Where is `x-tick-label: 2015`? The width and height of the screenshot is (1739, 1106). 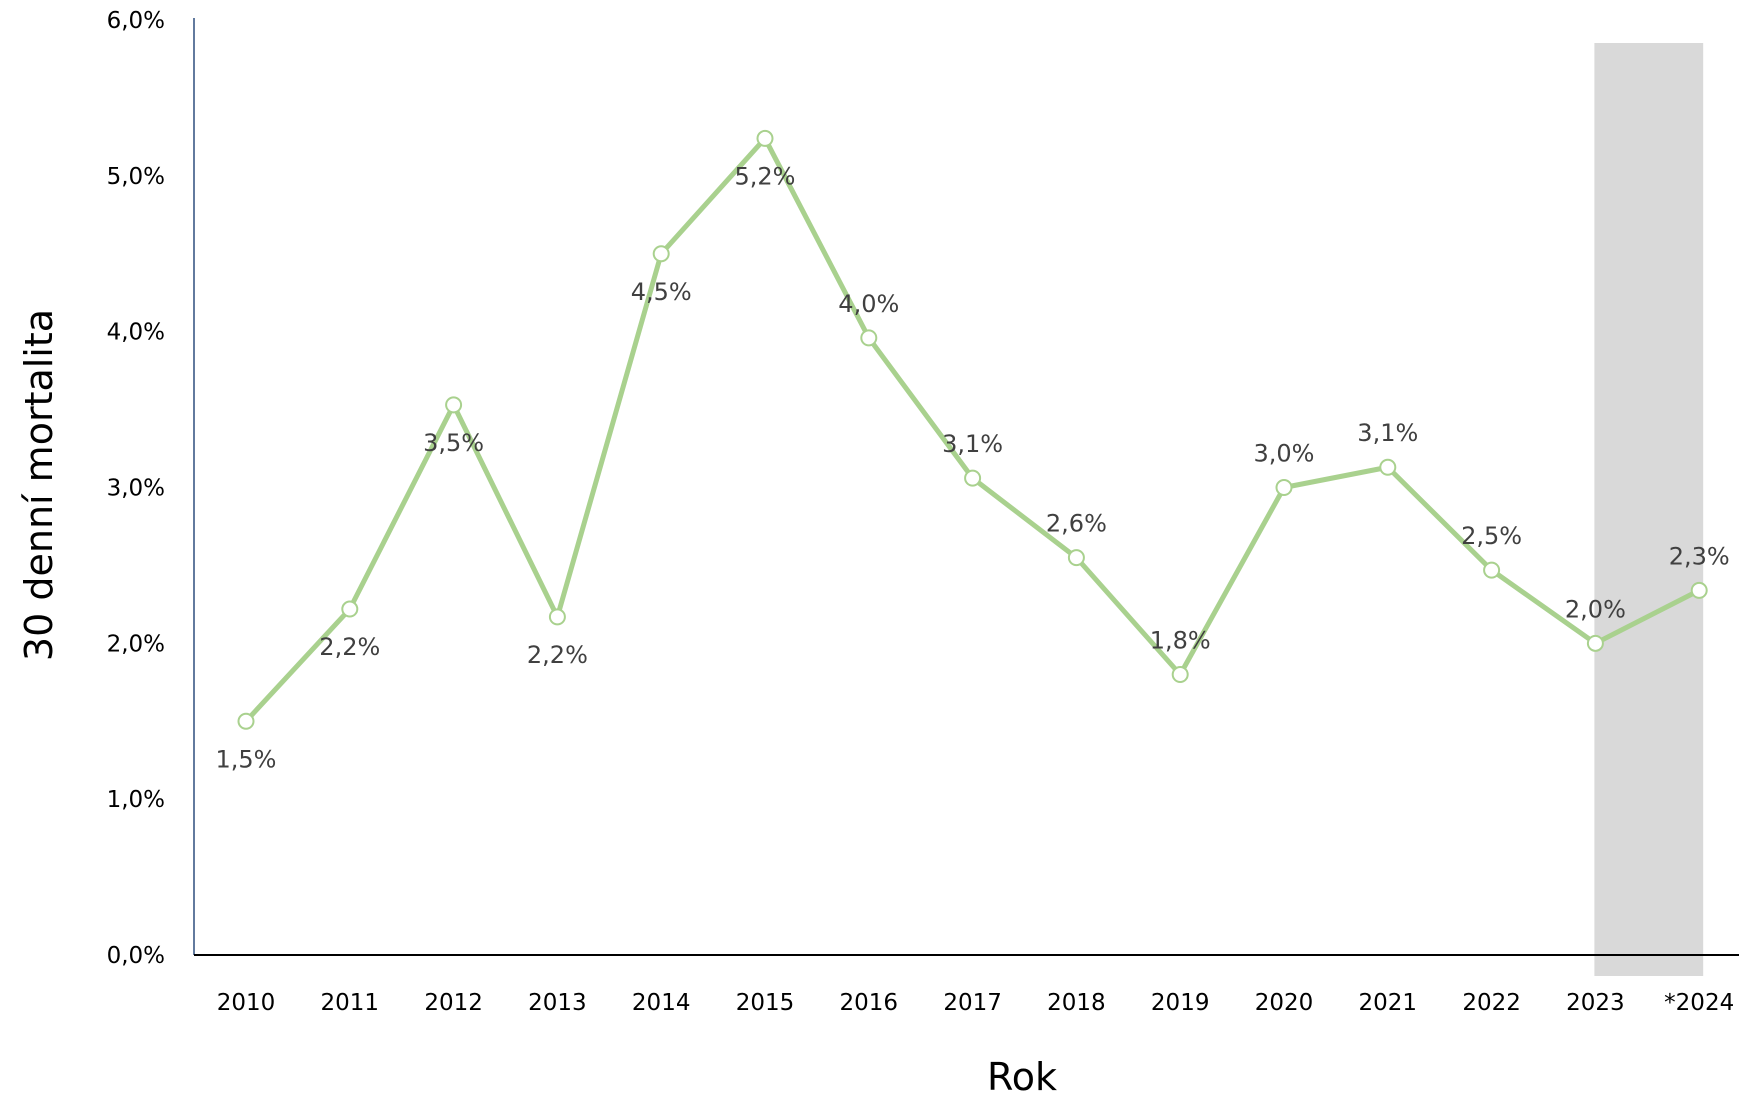
x-tick-label: 2015 is located at coordinates (765, 1003).